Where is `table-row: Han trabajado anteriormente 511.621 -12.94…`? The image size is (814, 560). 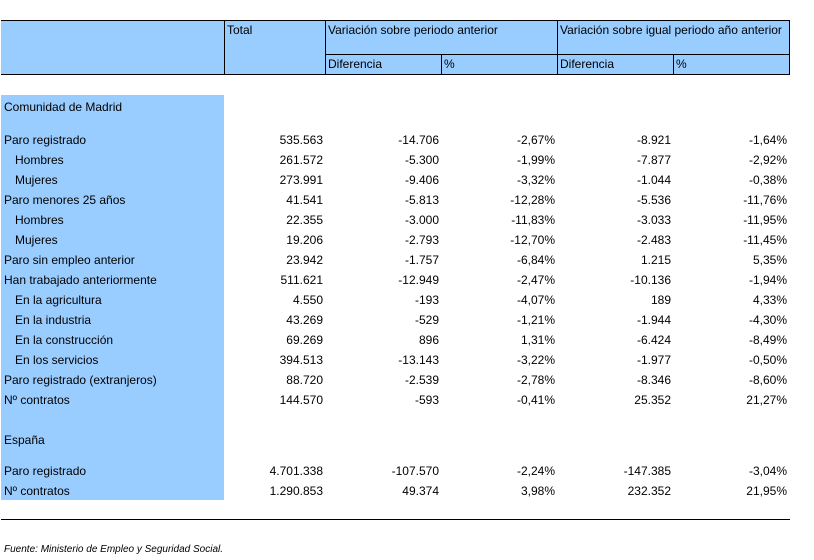
table-row: Han trabajado anteriormente 511.621 -12.94… is located at coordinates (395, 280).